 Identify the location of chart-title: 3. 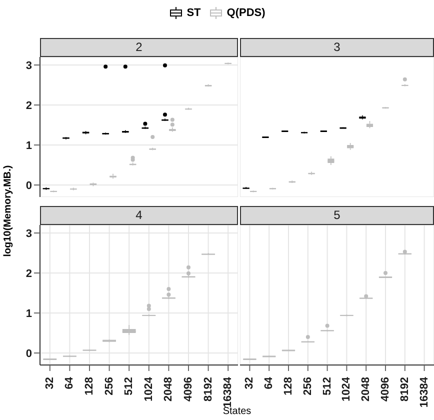
(337, 47).